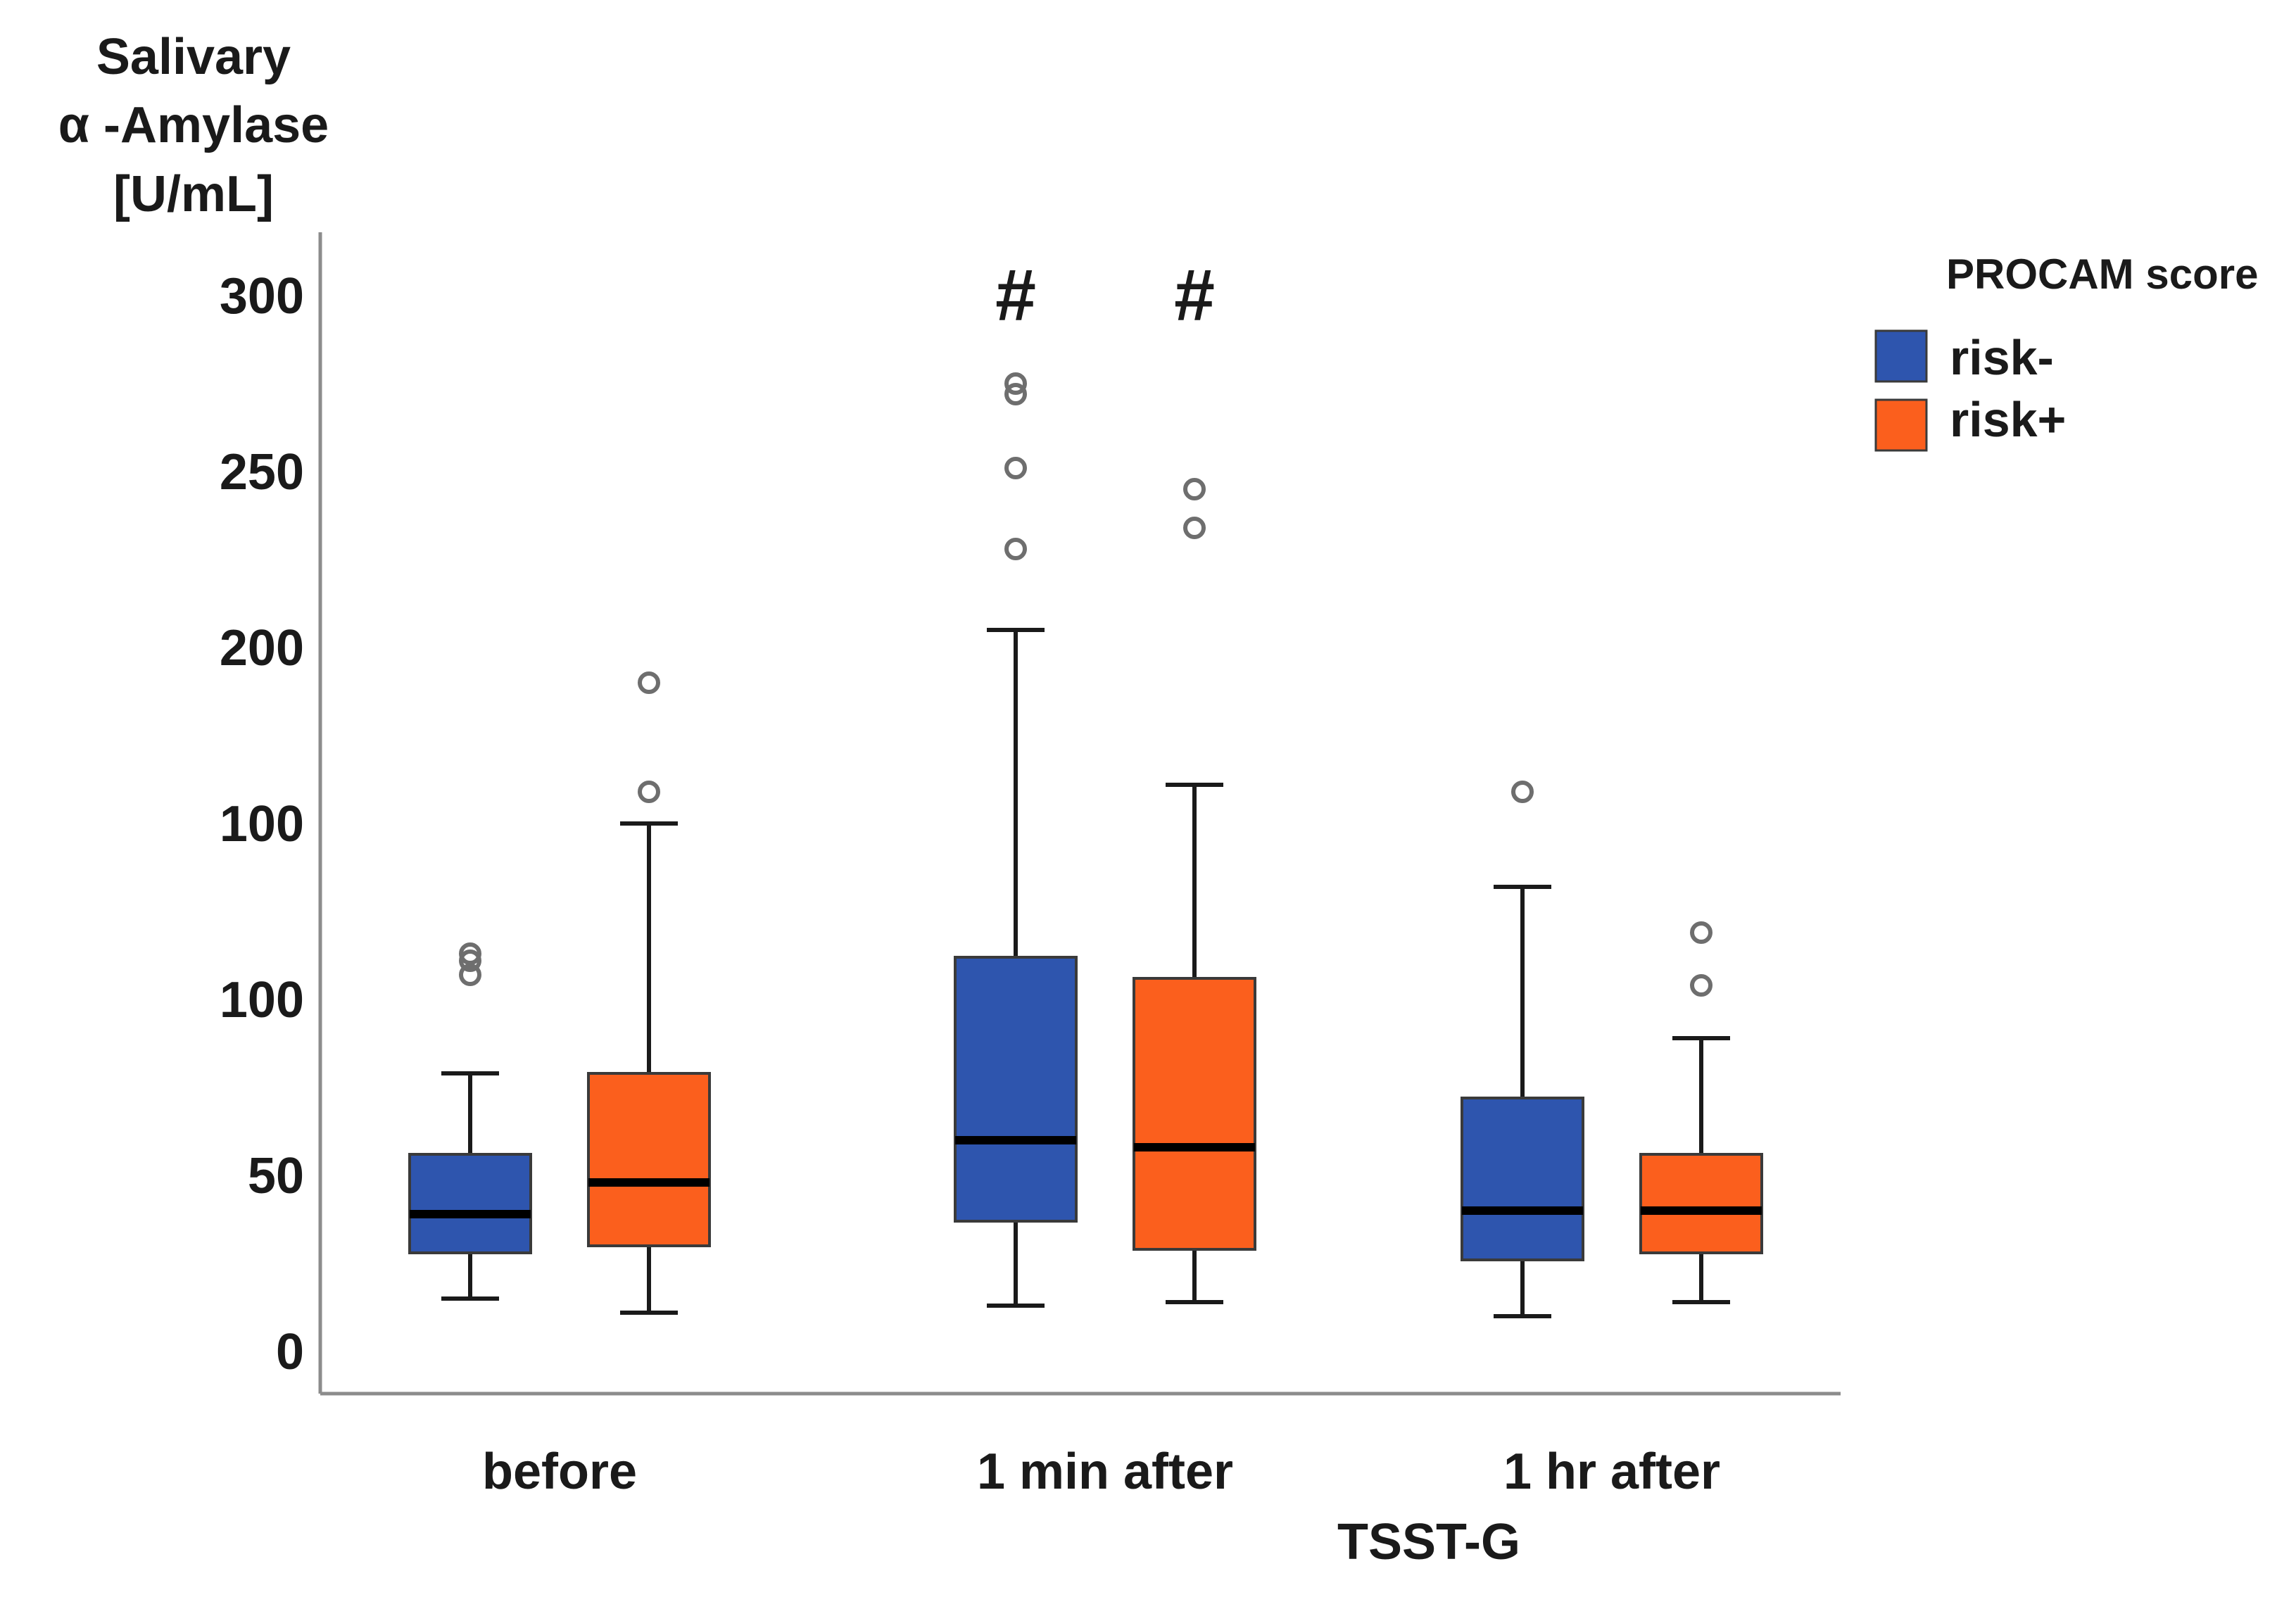  What do you see at coordinates (1428, 1542) in the screenshot?
I see `x-axis-title: TSST-G` at bounding box center [1428, 1542].